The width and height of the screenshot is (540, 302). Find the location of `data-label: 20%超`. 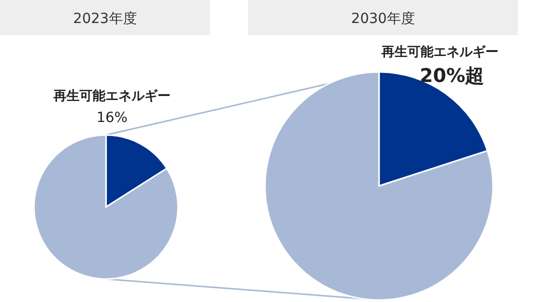

data-label: 20%超 is located at coordinates (452, 76).